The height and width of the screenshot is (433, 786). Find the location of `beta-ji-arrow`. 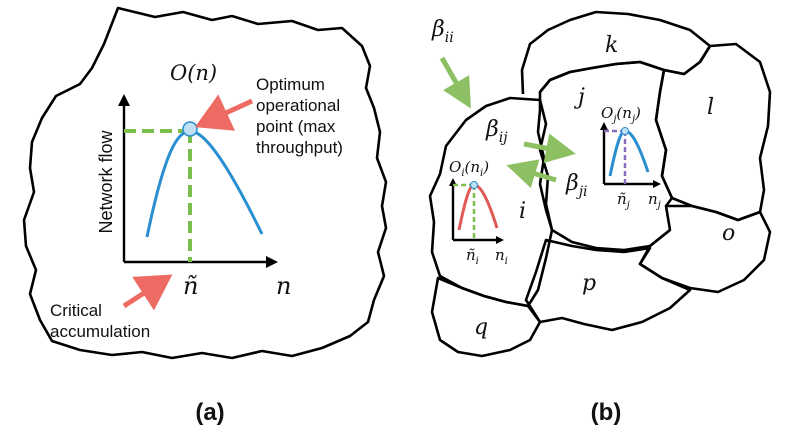

beta-ji-arrow is located at coordinates (531, 174).